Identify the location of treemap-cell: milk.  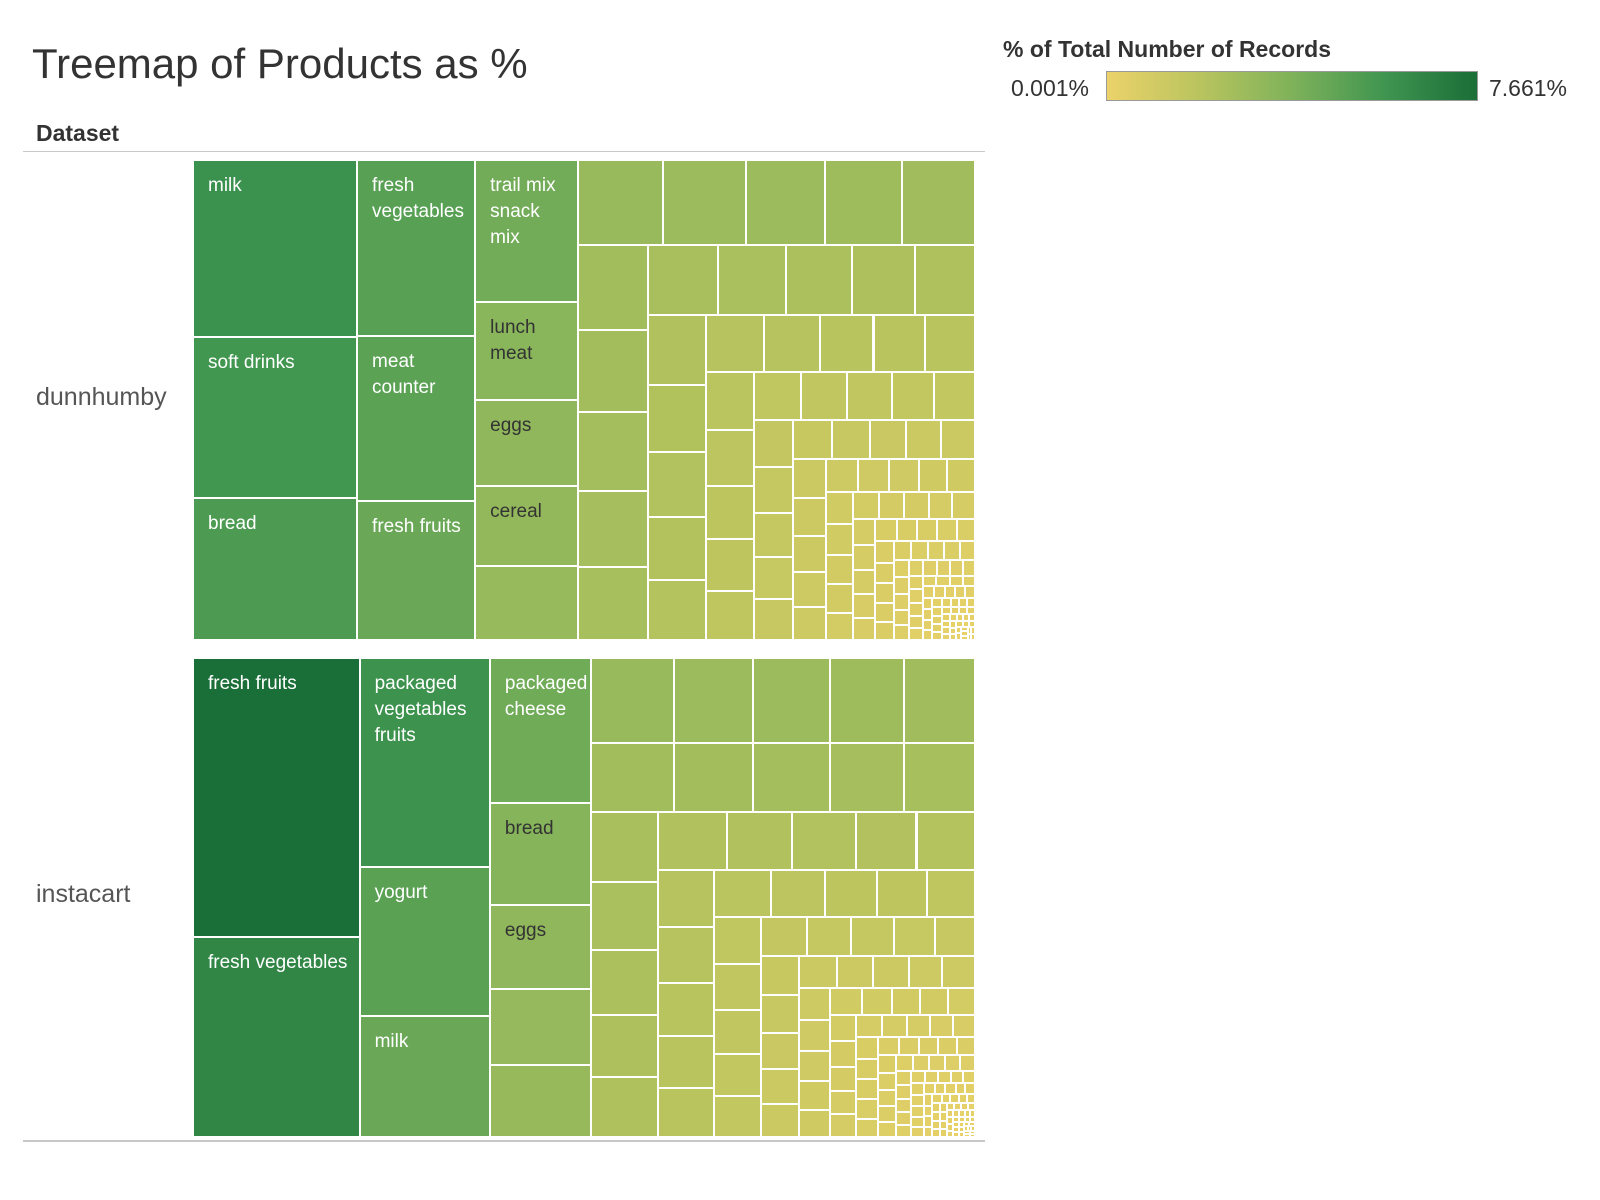
(424, 1076).